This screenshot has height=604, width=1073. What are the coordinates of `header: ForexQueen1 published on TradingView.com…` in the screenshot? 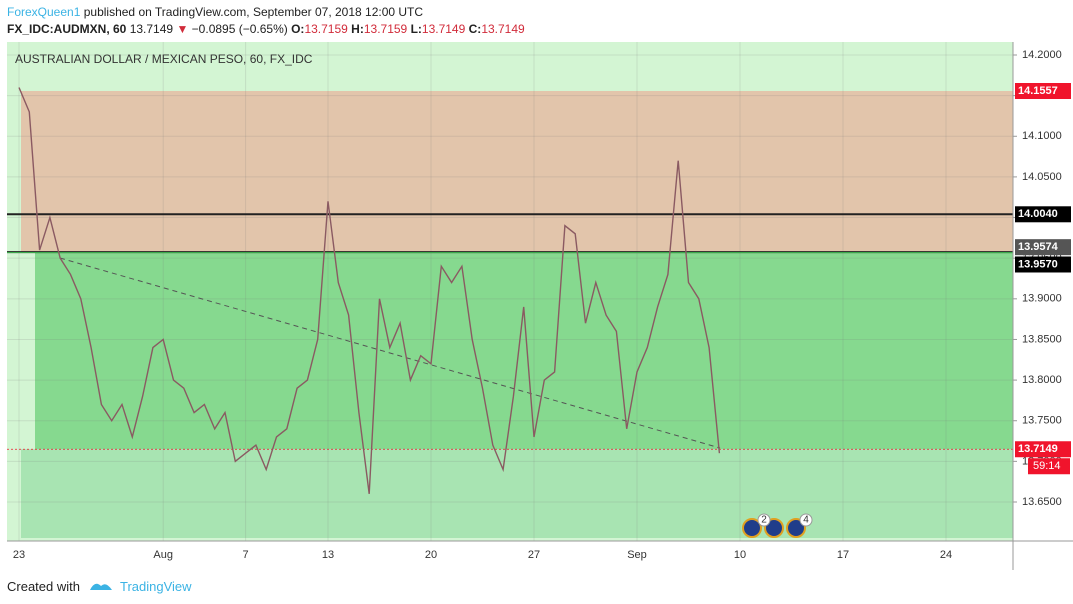 It's located at (536, 21).